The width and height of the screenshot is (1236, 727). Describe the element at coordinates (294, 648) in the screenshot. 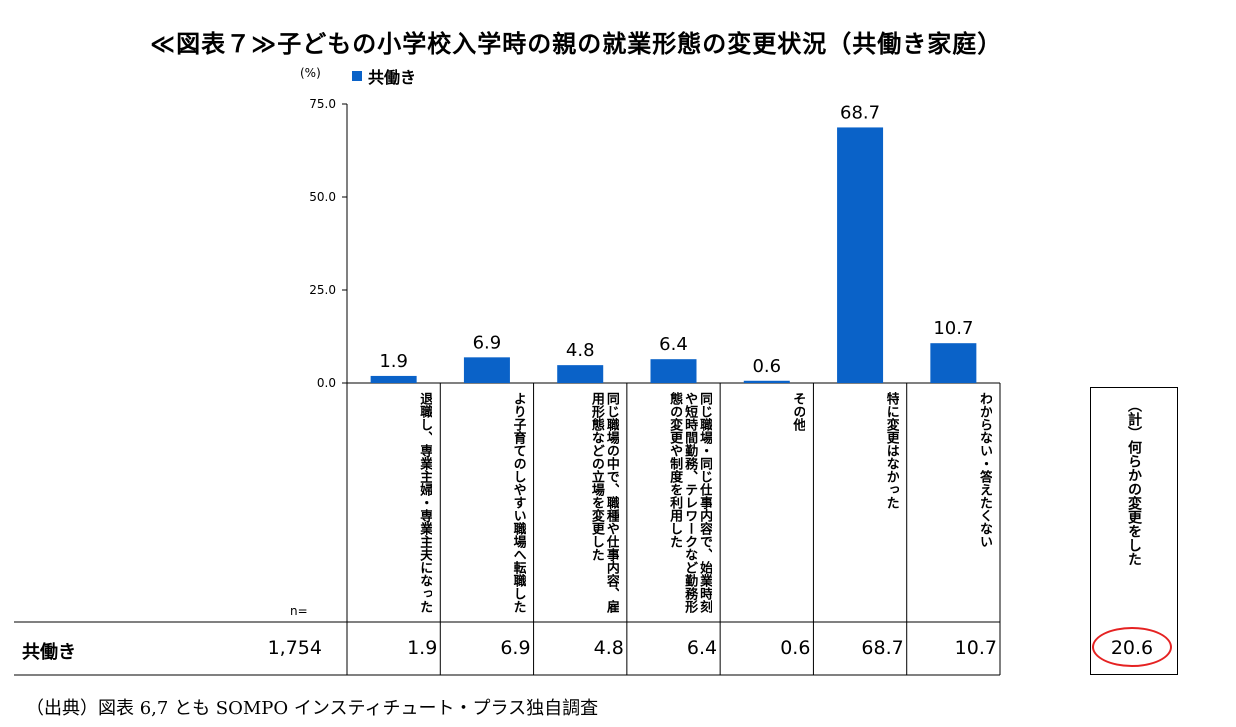

I see `table-cell-n: 1,754` at that location.